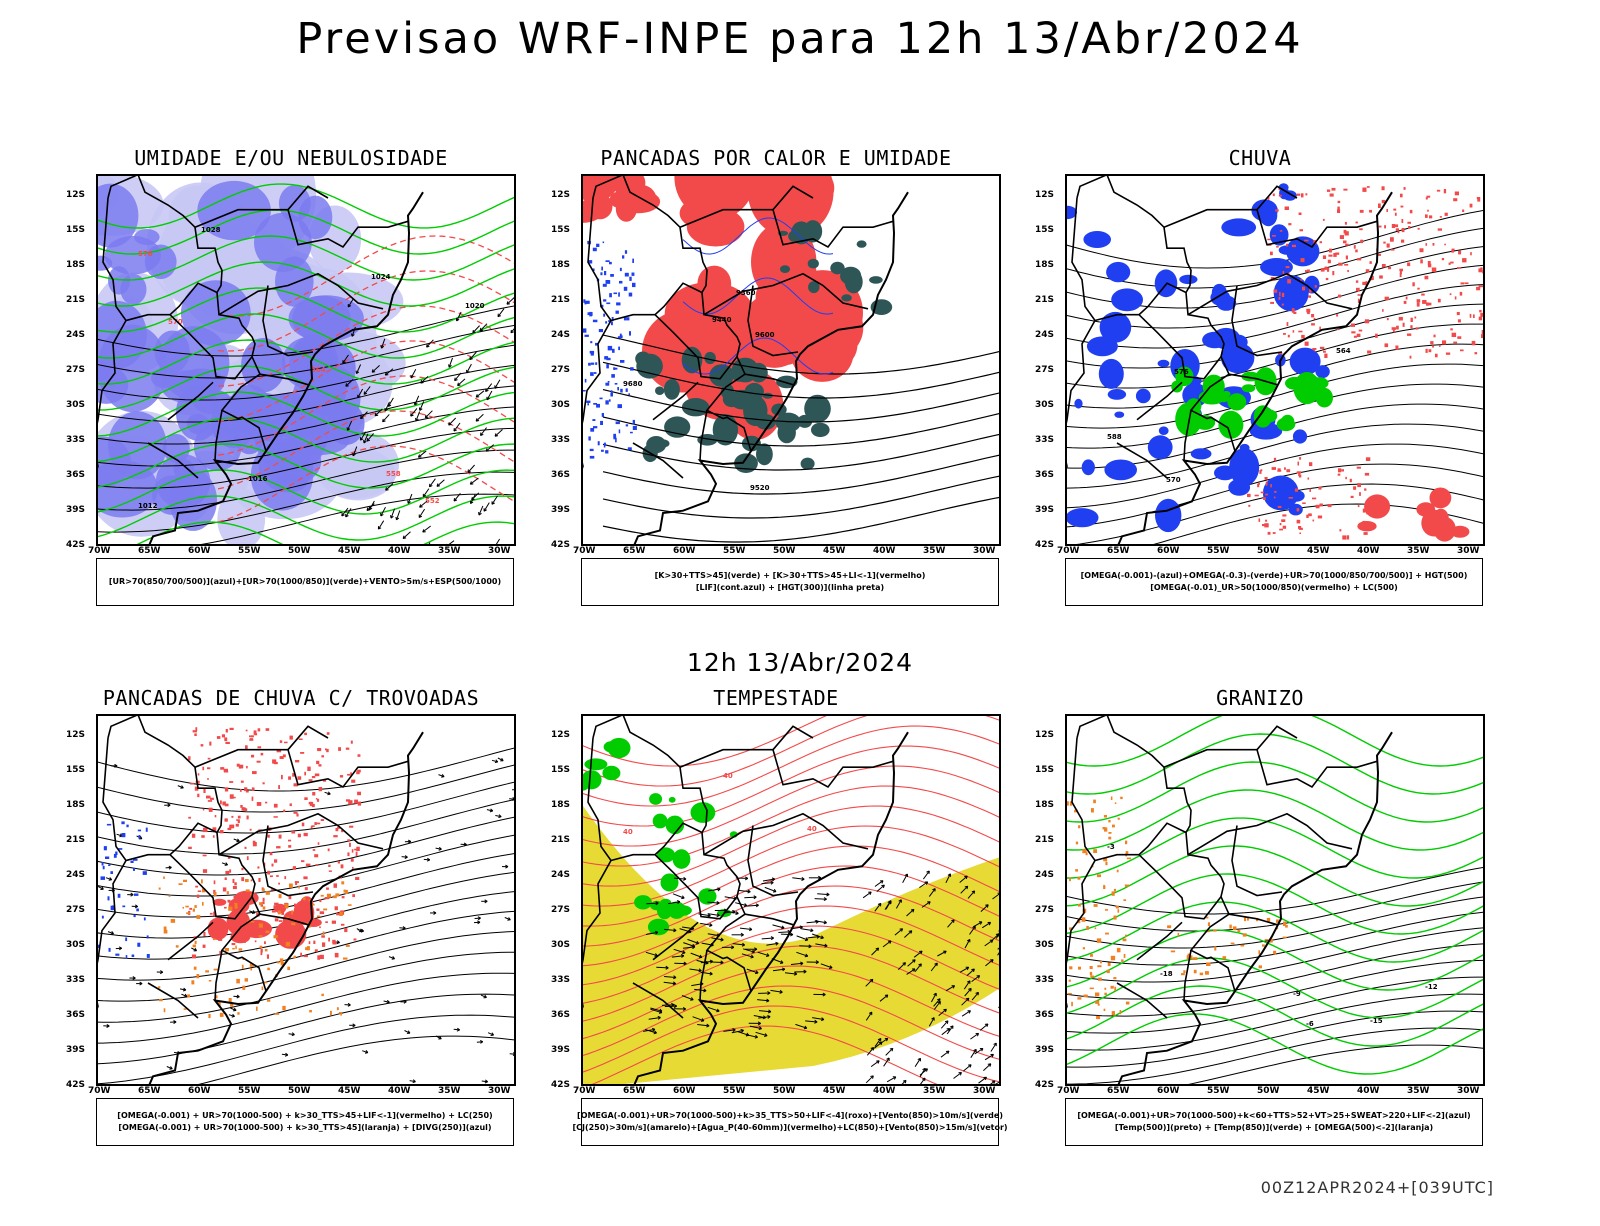  I want to click on panel-title: GRANIZO, so click(1260, 698).